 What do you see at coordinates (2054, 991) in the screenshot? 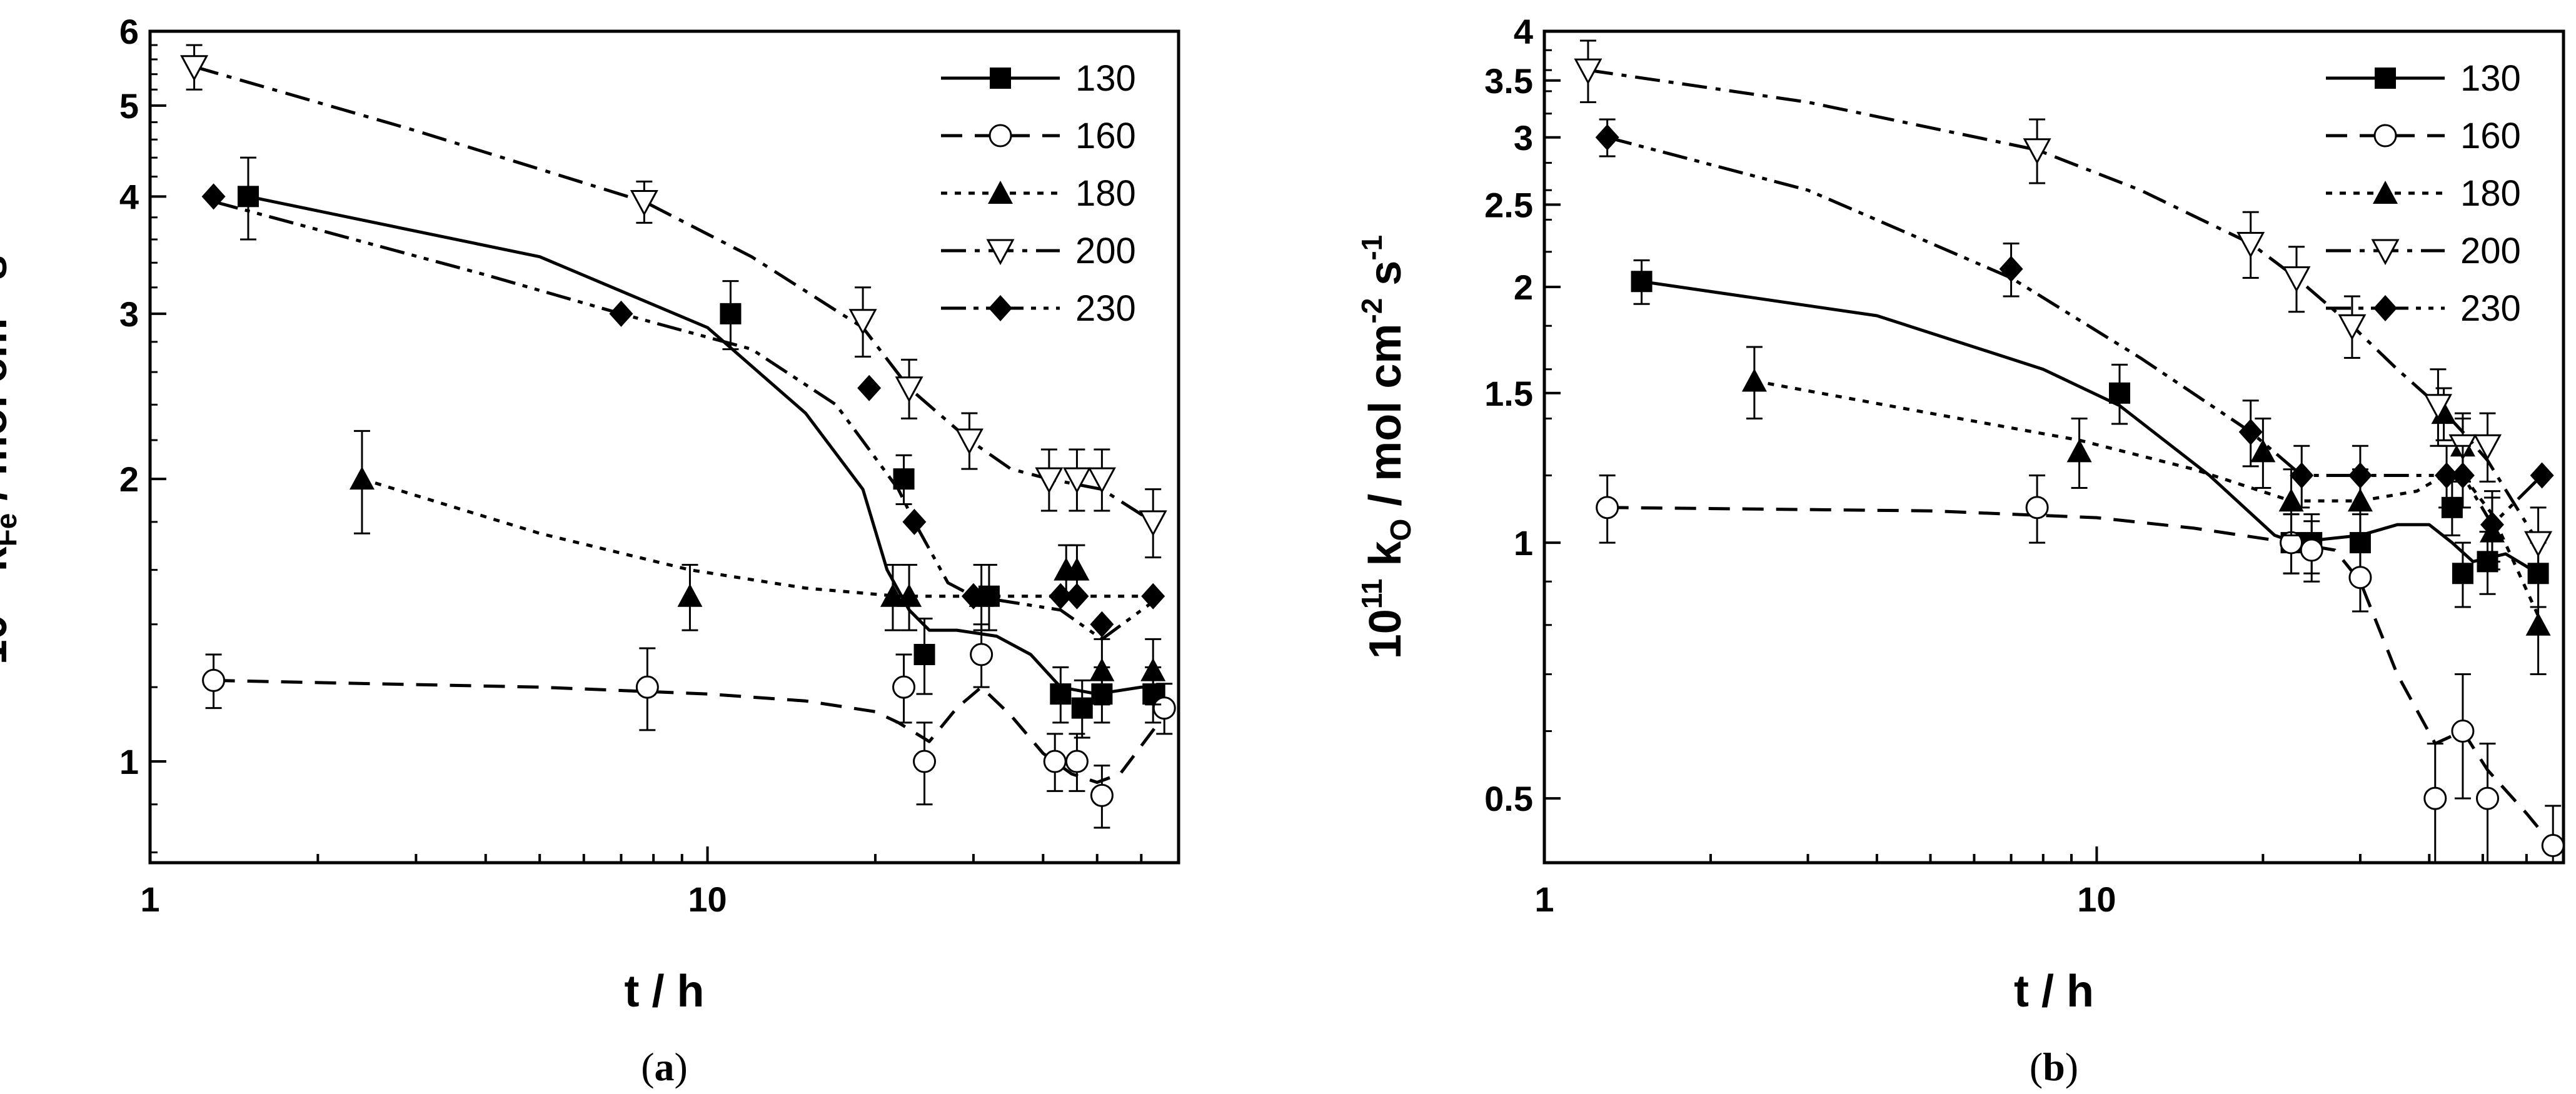
I see `x-axis-label-b: t / h` at bounding box center [2054, 991].